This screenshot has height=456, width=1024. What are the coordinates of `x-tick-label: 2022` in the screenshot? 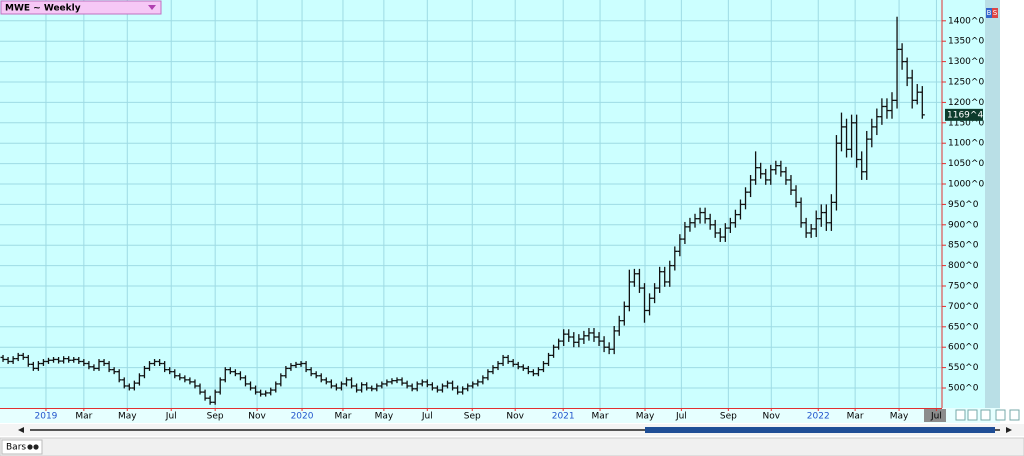 It's located at (818, 417).